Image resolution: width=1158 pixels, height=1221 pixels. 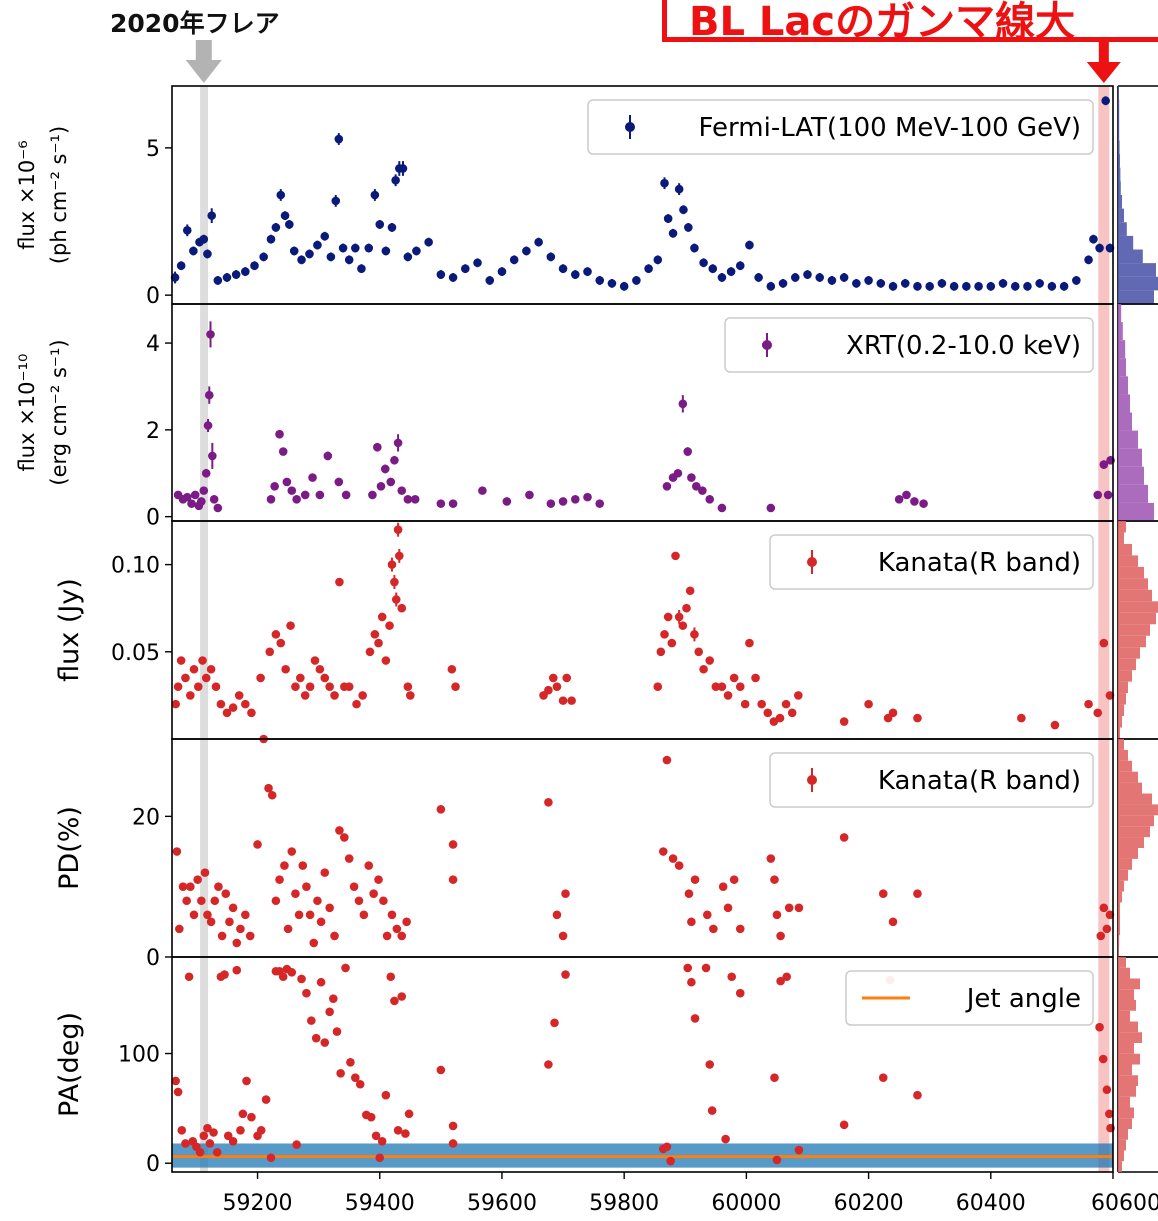 What do you see at coordinates (1023, 999) in the screenshot?
I see `legend-label: Jet angle` at bounding box center [1023, 999].